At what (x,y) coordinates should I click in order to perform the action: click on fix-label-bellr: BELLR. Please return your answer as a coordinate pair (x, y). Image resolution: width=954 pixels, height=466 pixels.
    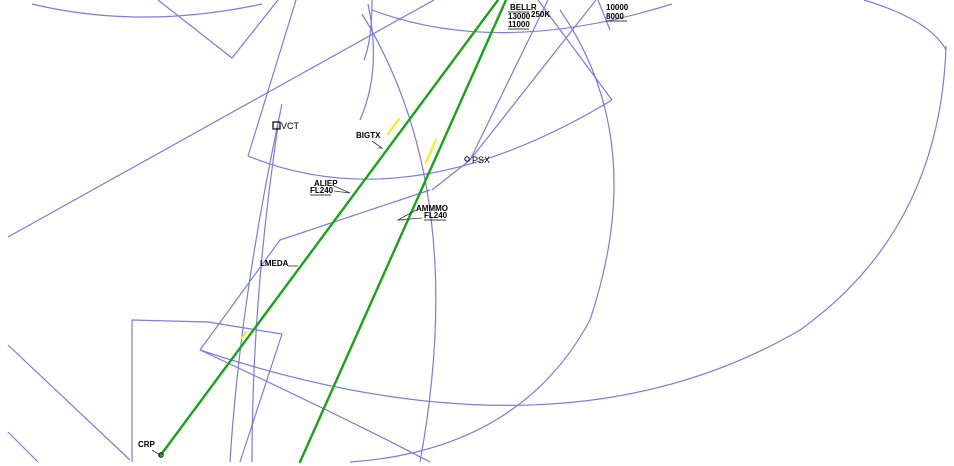
    Looking at the image, I should click on (523, 7).